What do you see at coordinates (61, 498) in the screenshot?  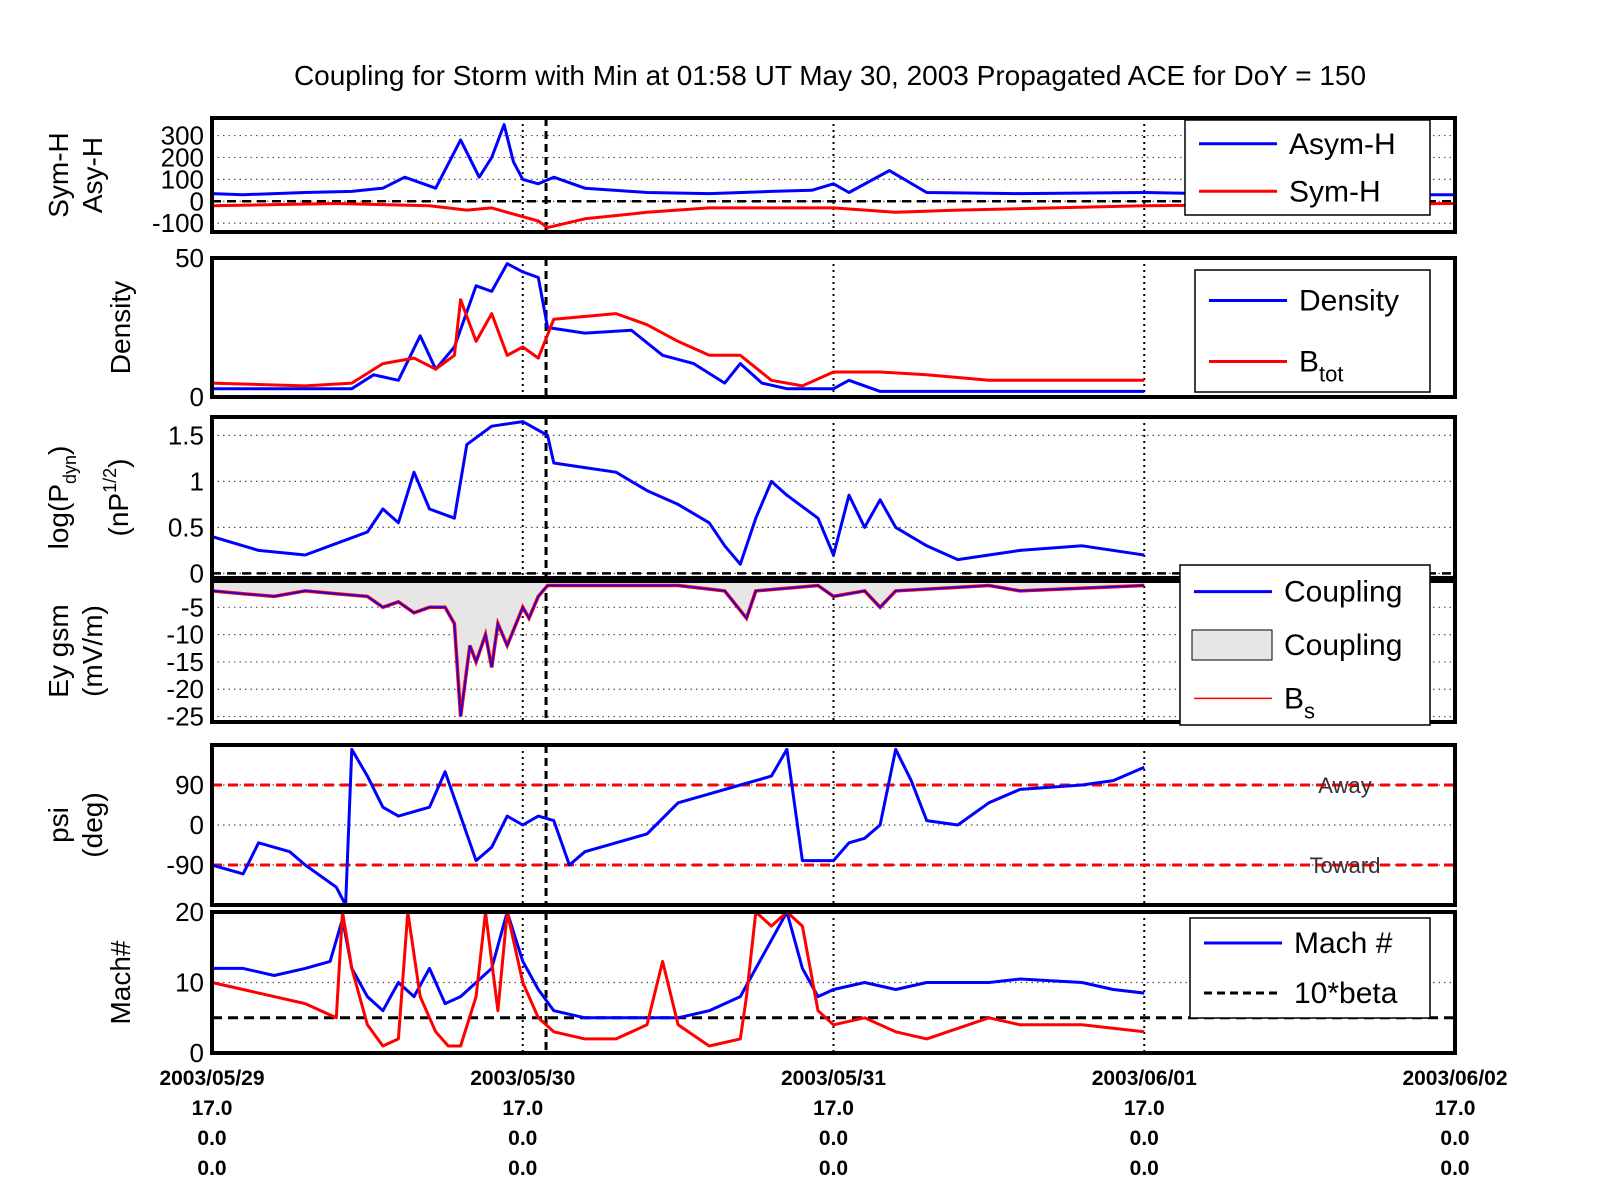 I see `y-axis-label: log(Pdyn)` at bounding box center [61, 498].